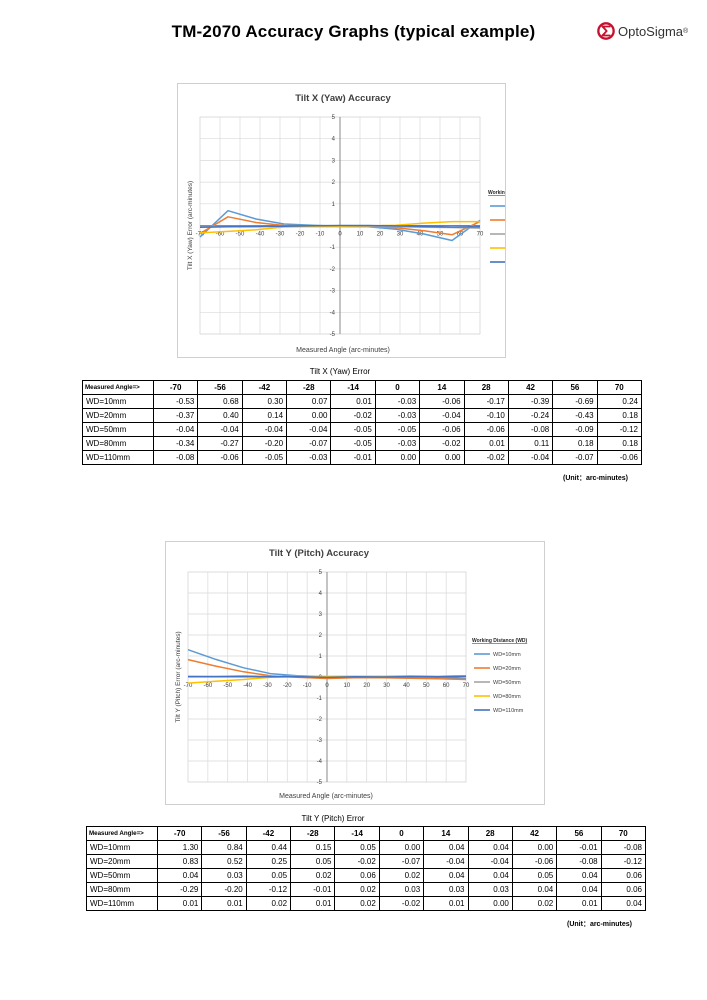 This screenshot has width=707, height=1000. Describe the element at coordinates (118, 429) in the screenshot. I see `table-row-label: WD=50mm` at that location.